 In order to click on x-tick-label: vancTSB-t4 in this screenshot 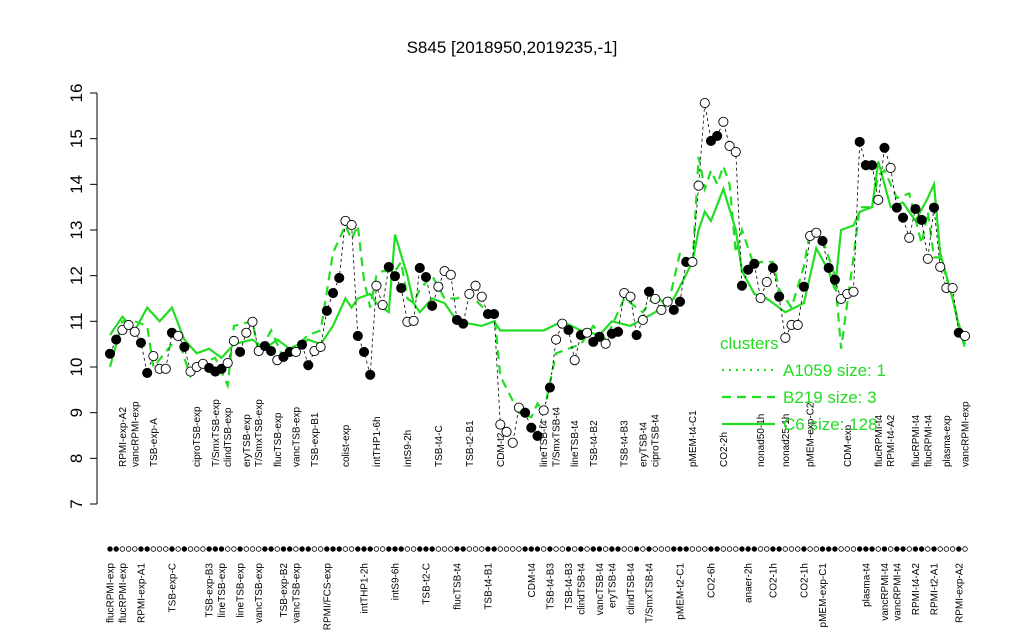, I will do `click(600, 589)`.